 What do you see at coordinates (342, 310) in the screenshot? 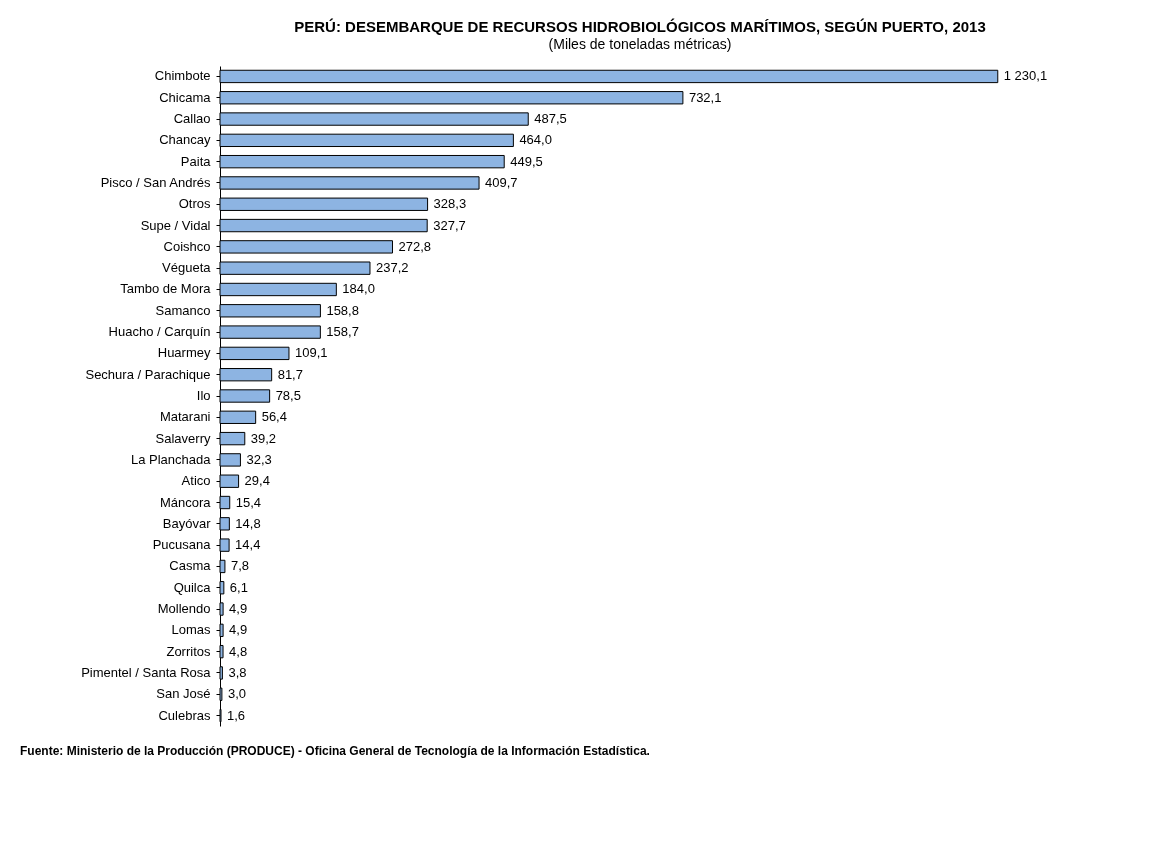
I see `data-label: 158,8` at bounding box center [342, 310].